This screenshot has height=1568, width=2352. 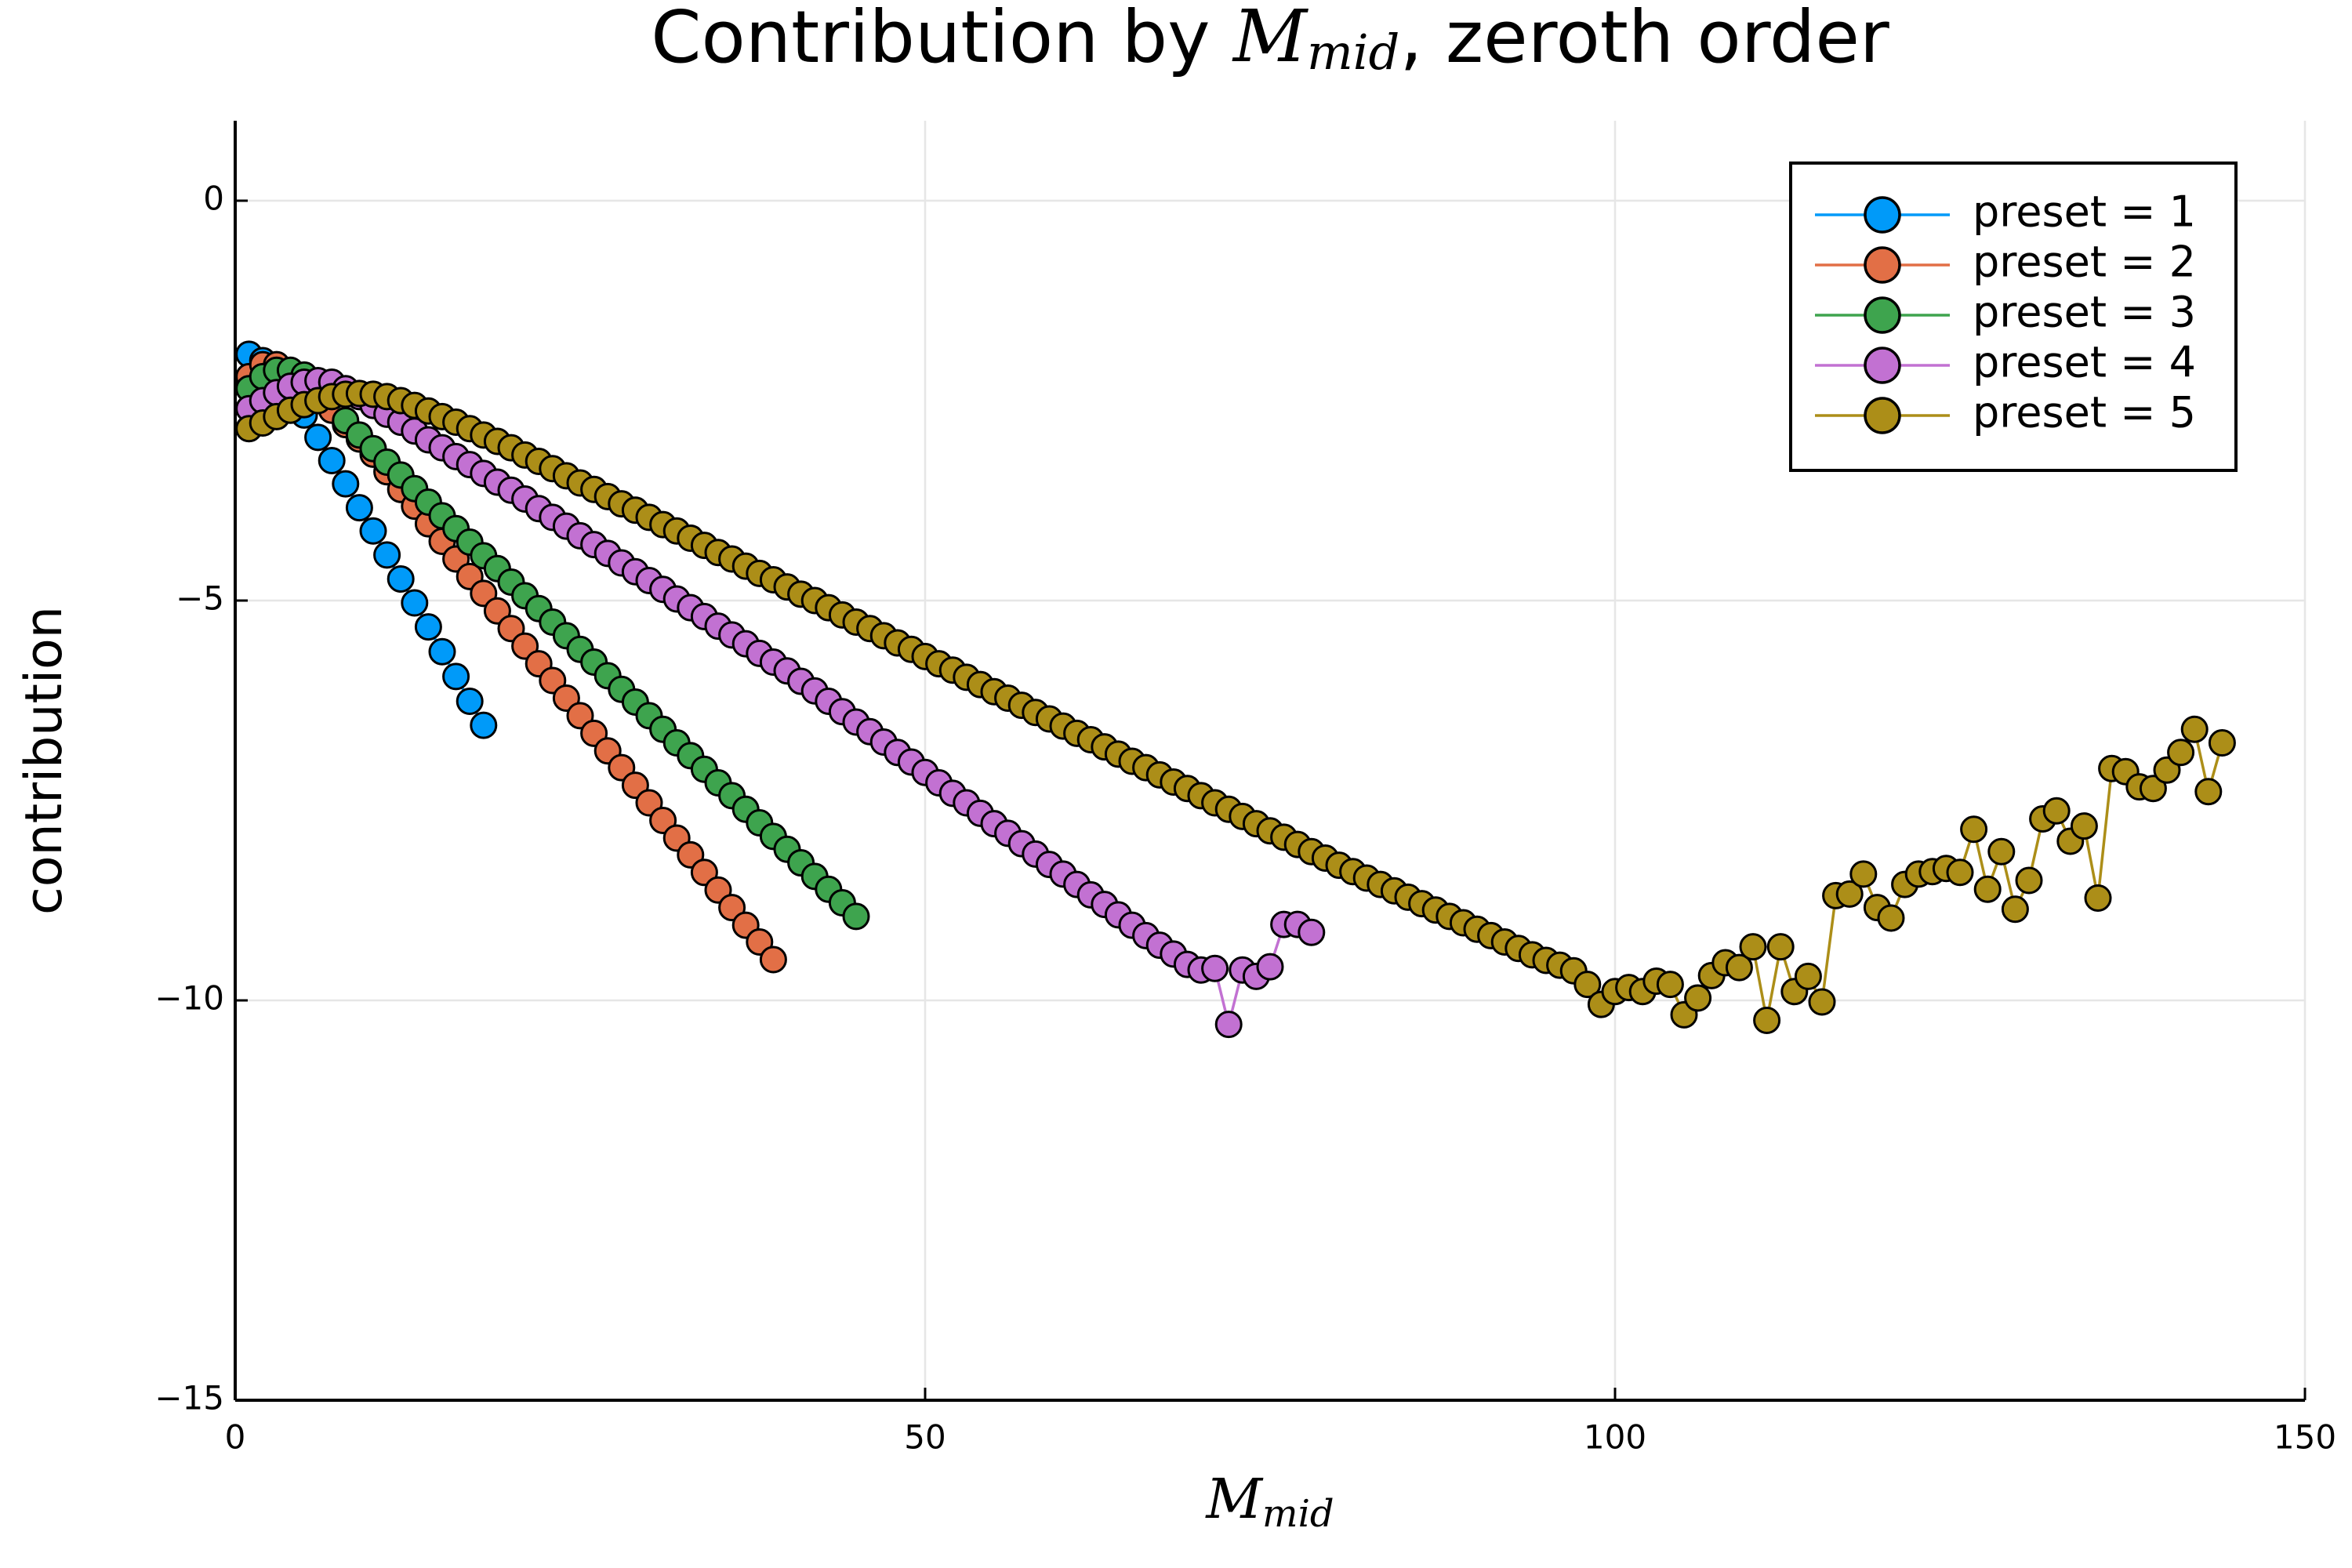 I want to click on legend-label: preset = 3, so click(x=2084, y=312).